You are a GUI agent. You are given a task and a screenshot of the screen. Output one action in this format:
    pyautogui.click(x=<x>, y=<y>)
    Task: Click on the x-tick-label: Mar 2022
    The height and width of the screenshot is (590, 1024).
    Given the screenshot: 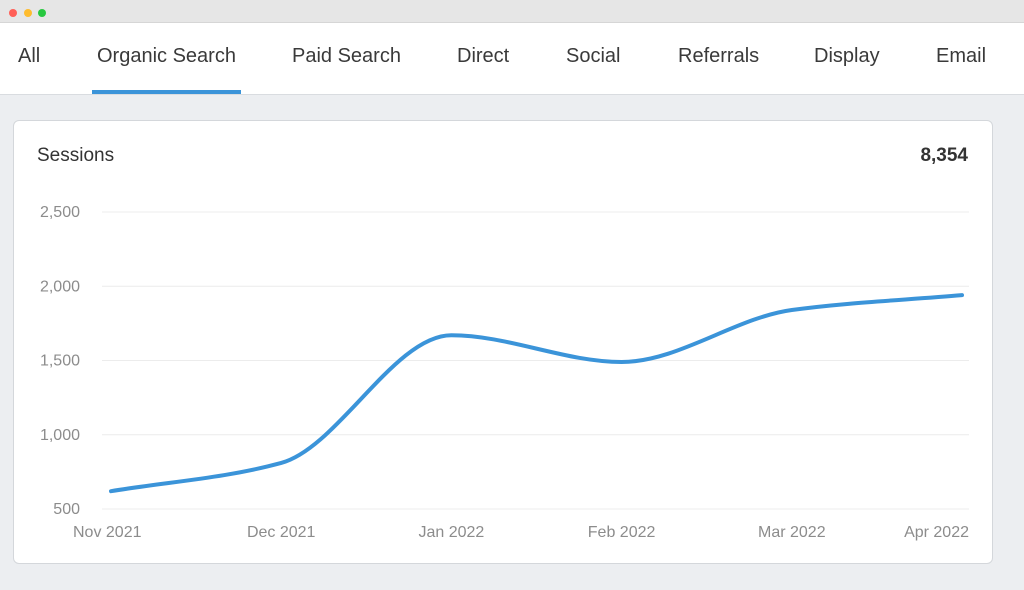 What is the action you would take?
    pyautogui.click(x=792, y=532)
    